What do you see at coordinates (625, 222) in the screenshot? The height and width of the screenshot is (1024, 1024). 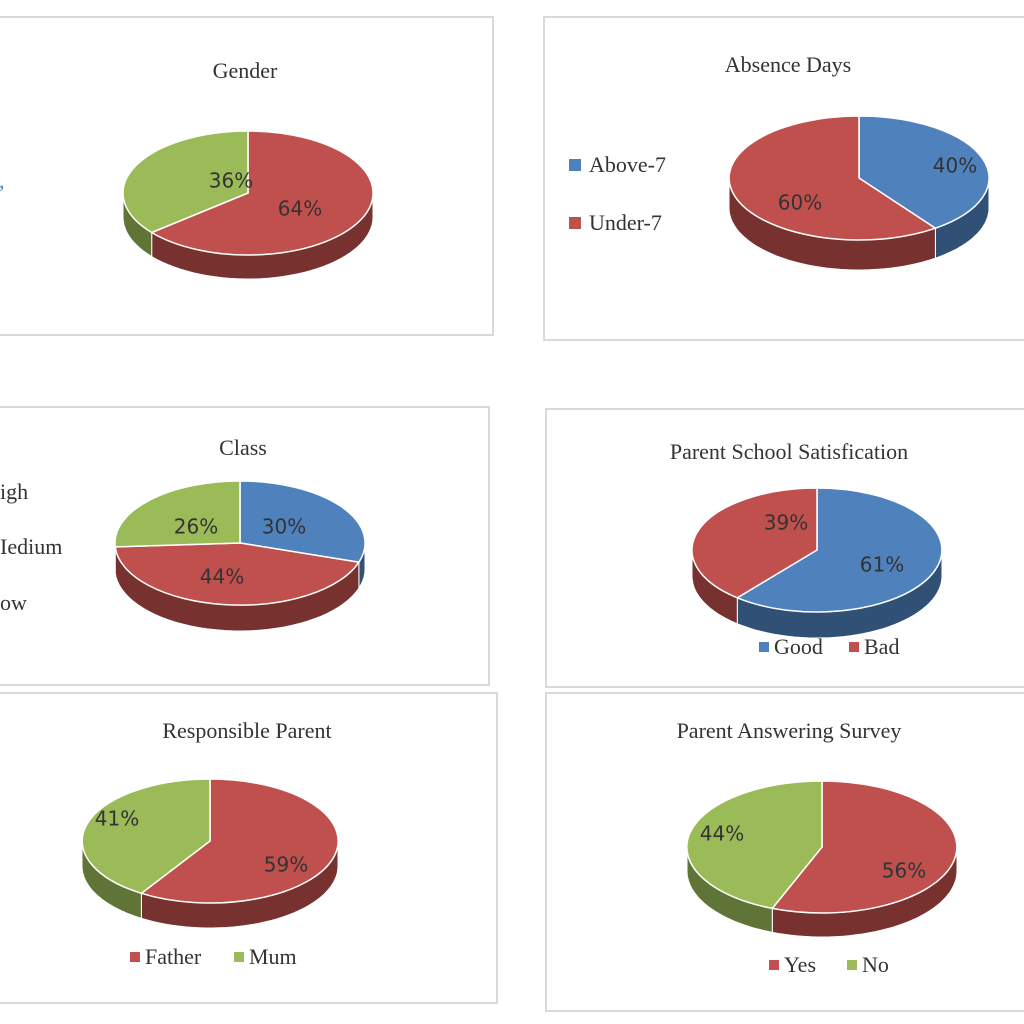 I see `legend-label: Under-7` at bounding box center [625, 222].